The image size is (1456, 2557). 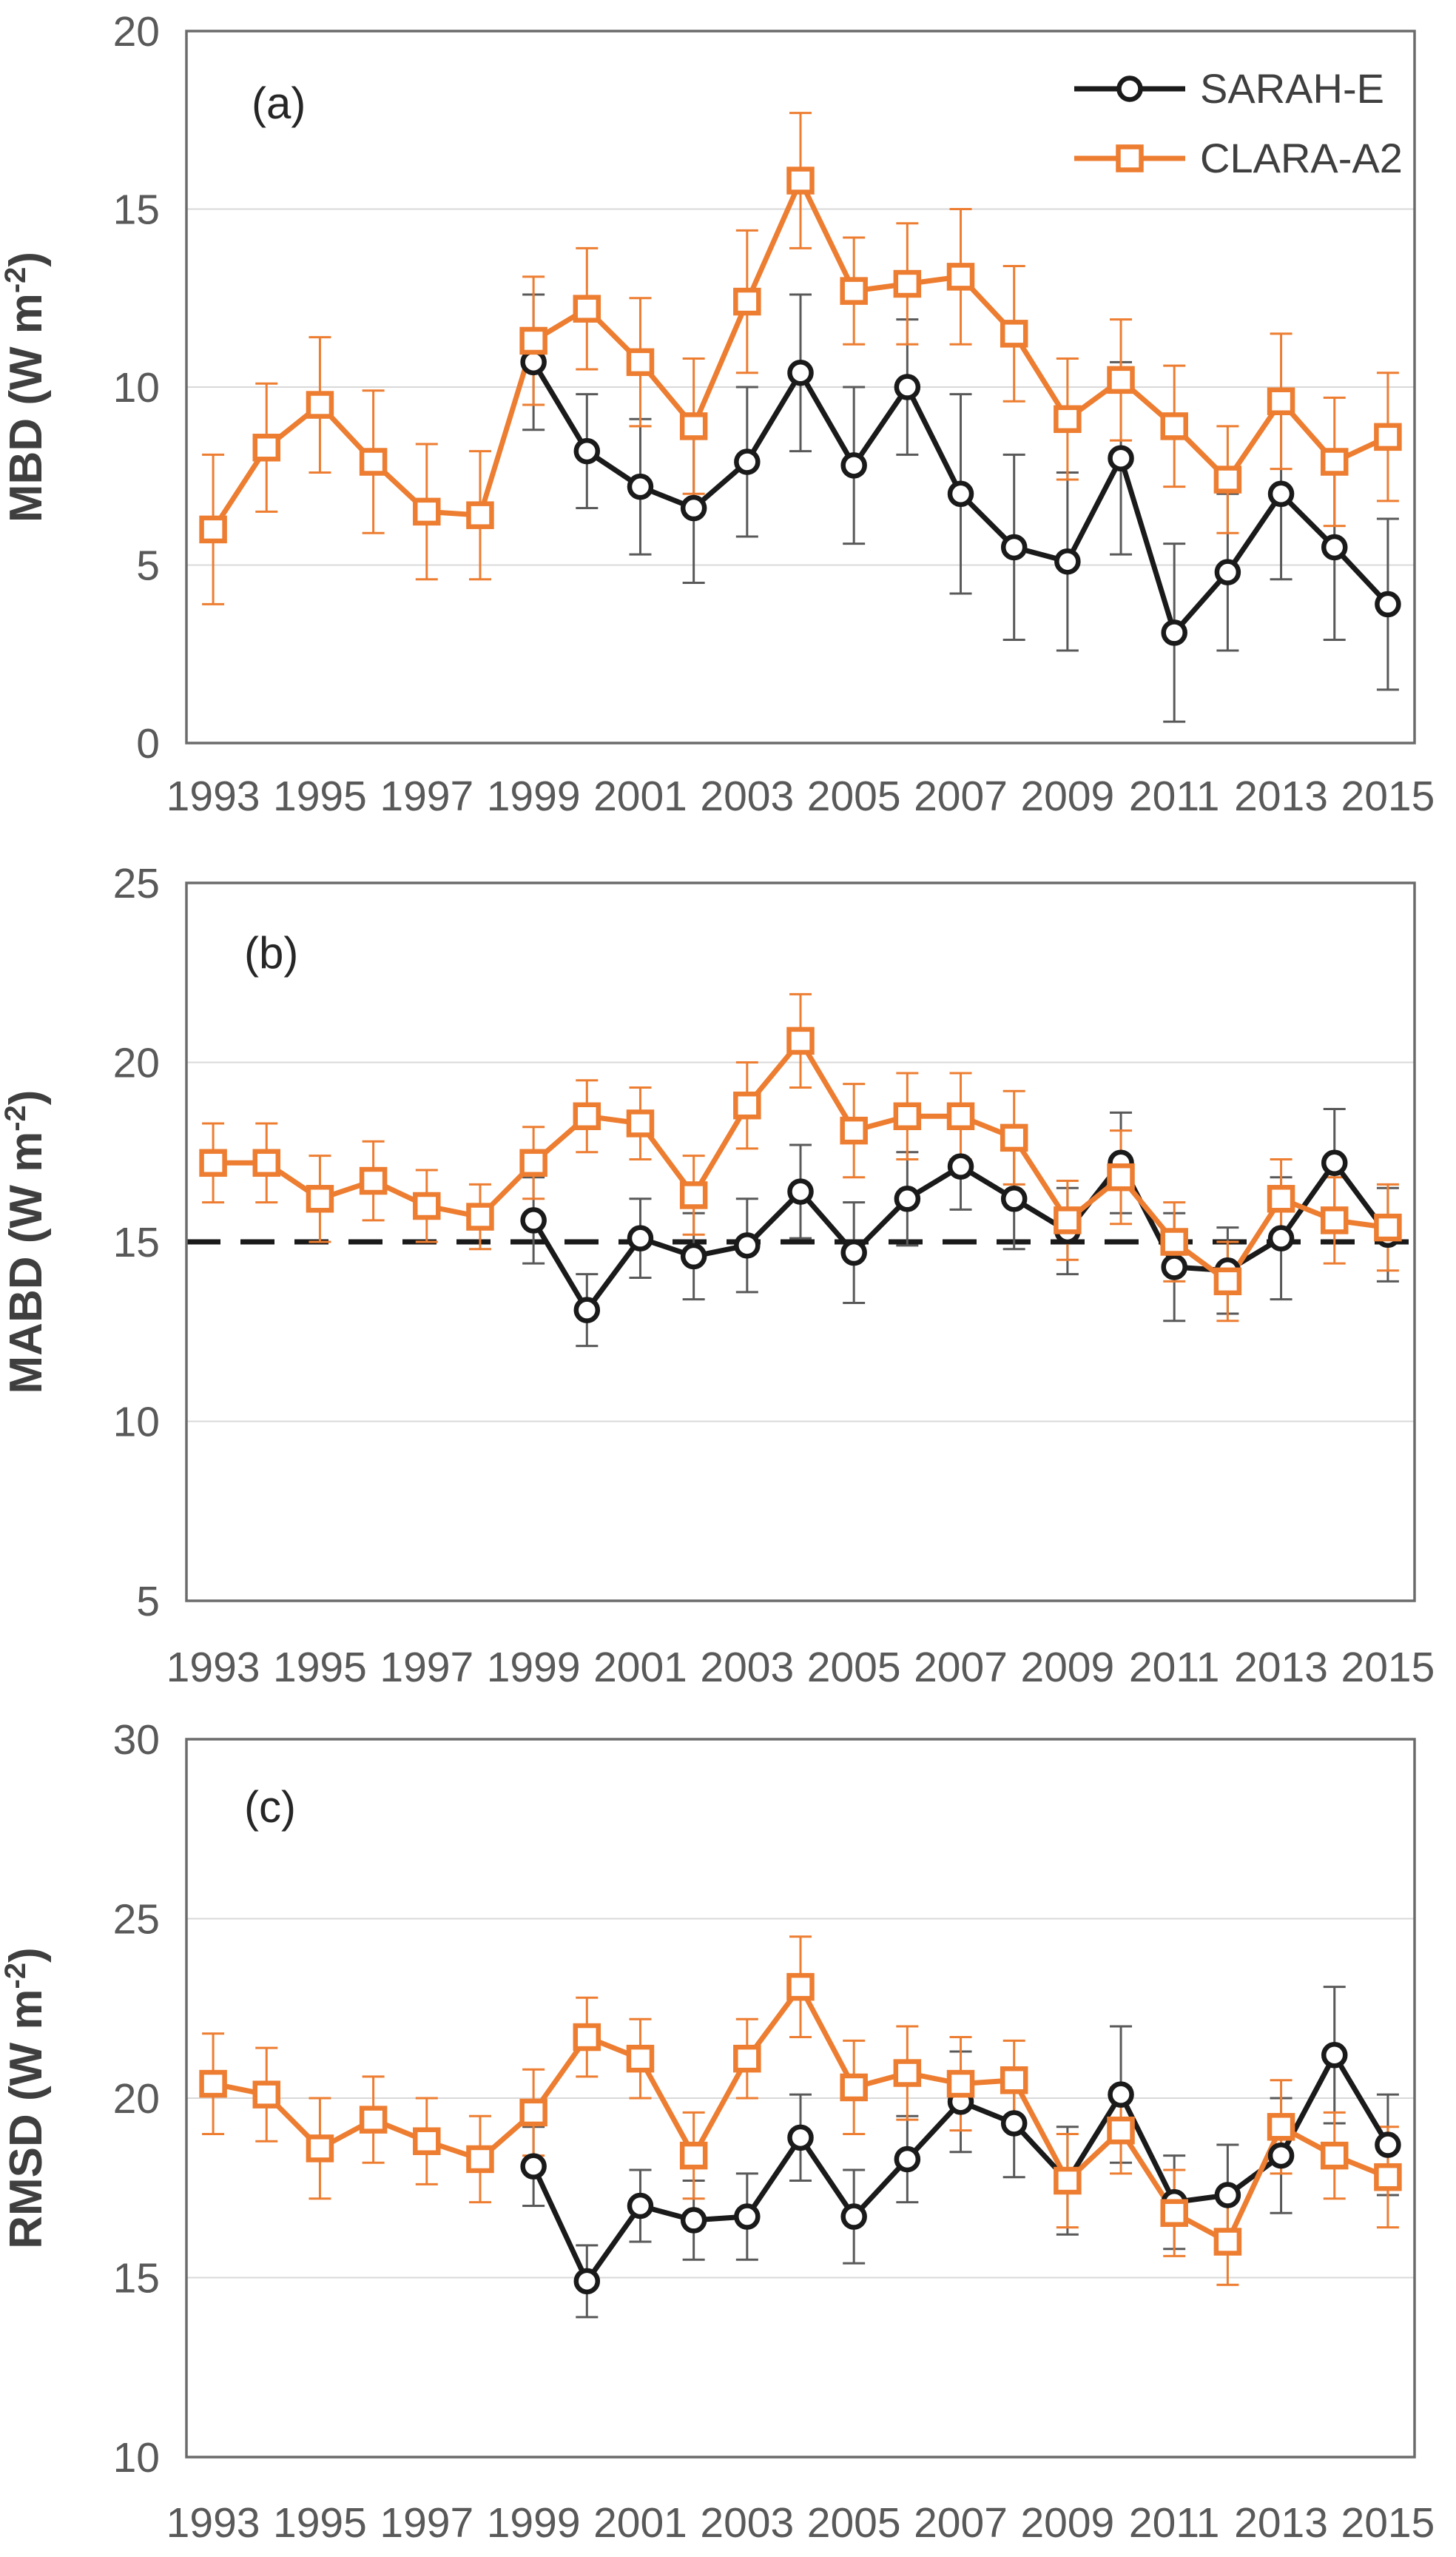 What do you see at coordinates (136, 1422) in the screenshot?
I see `y-tick-label: 10` at bounding box center [136, 1422].